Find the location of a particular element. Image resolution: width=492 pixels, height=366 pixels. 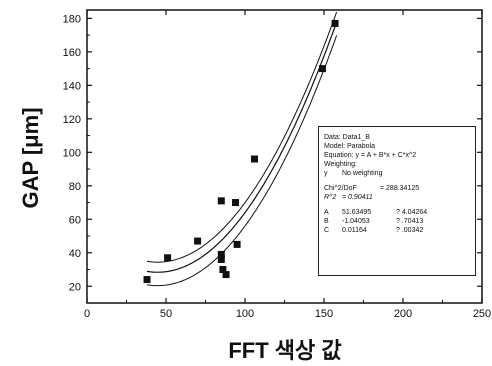

fit-chi-label: Chi^2/DoF is located at coordinates (340, 188).